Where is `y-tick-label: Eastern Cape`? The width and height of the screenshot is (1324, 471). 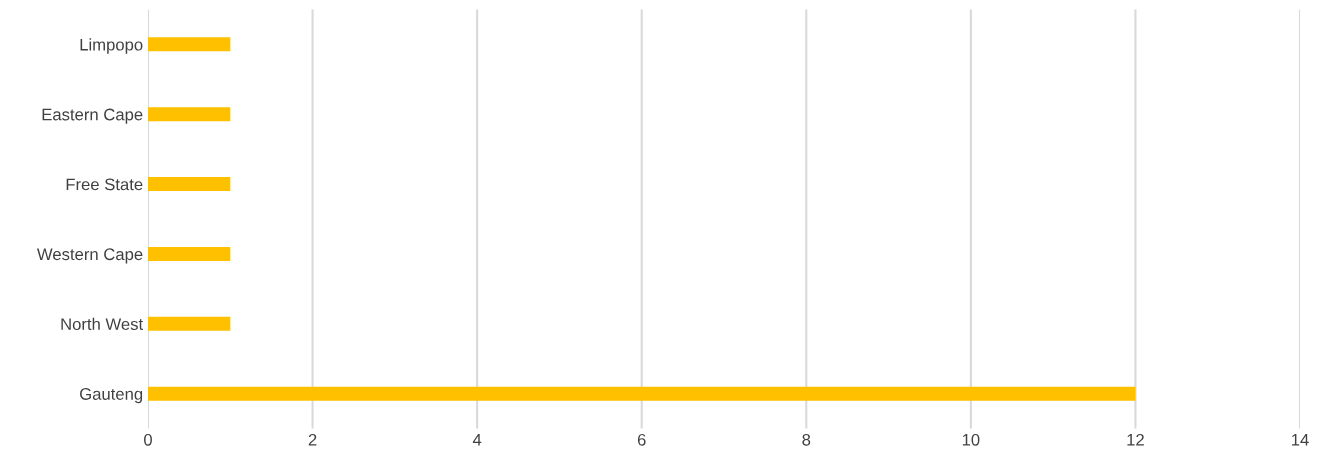 y-tick-label: Eastern Cape is located at coordinates (92, 116).